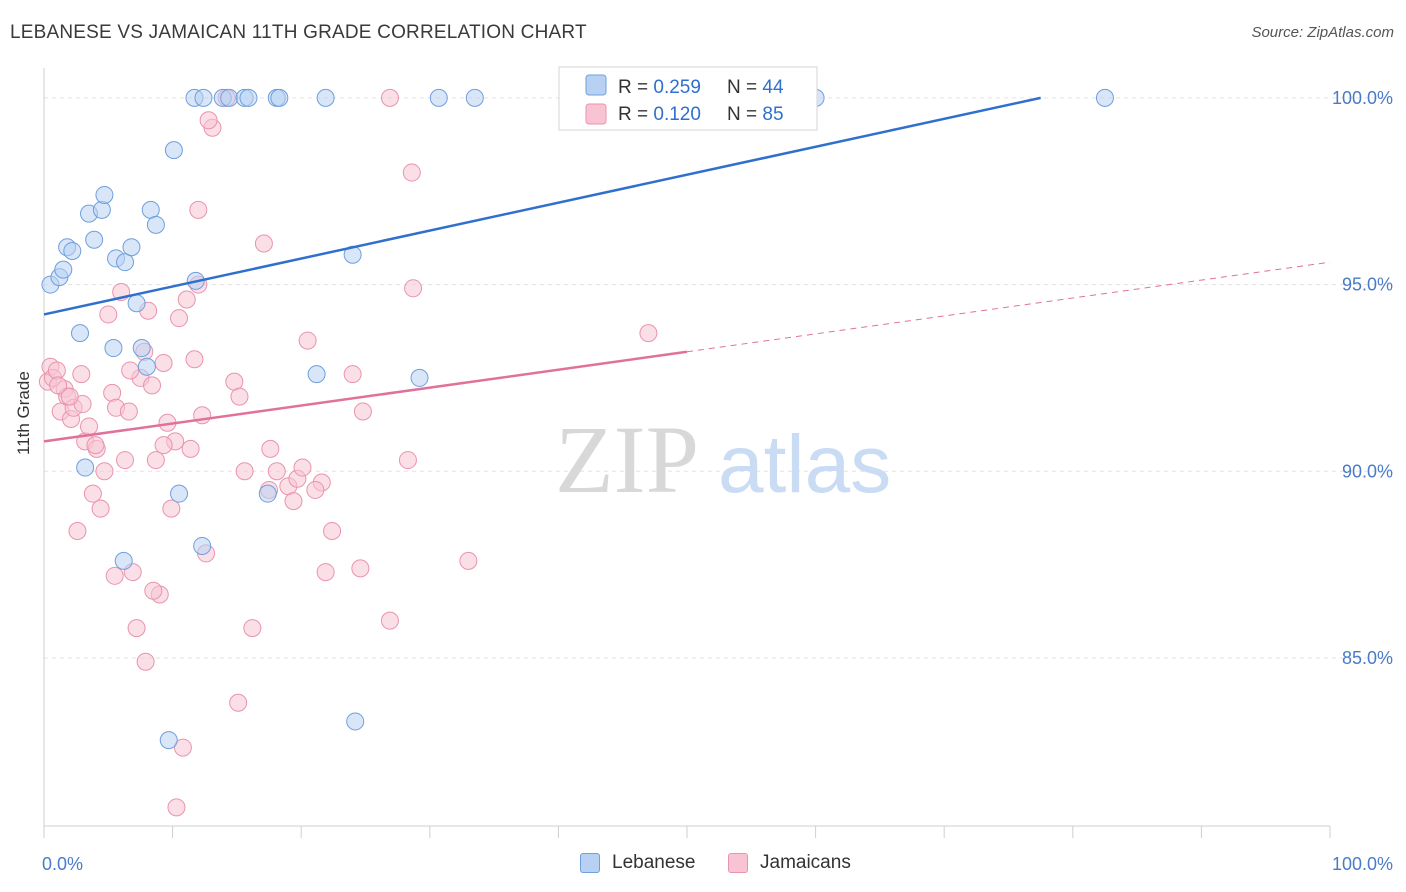  What do you see at coordinates (590, 863) in the screenshot?
I see `lebanese-swatch` at bounding box center [590, 863].